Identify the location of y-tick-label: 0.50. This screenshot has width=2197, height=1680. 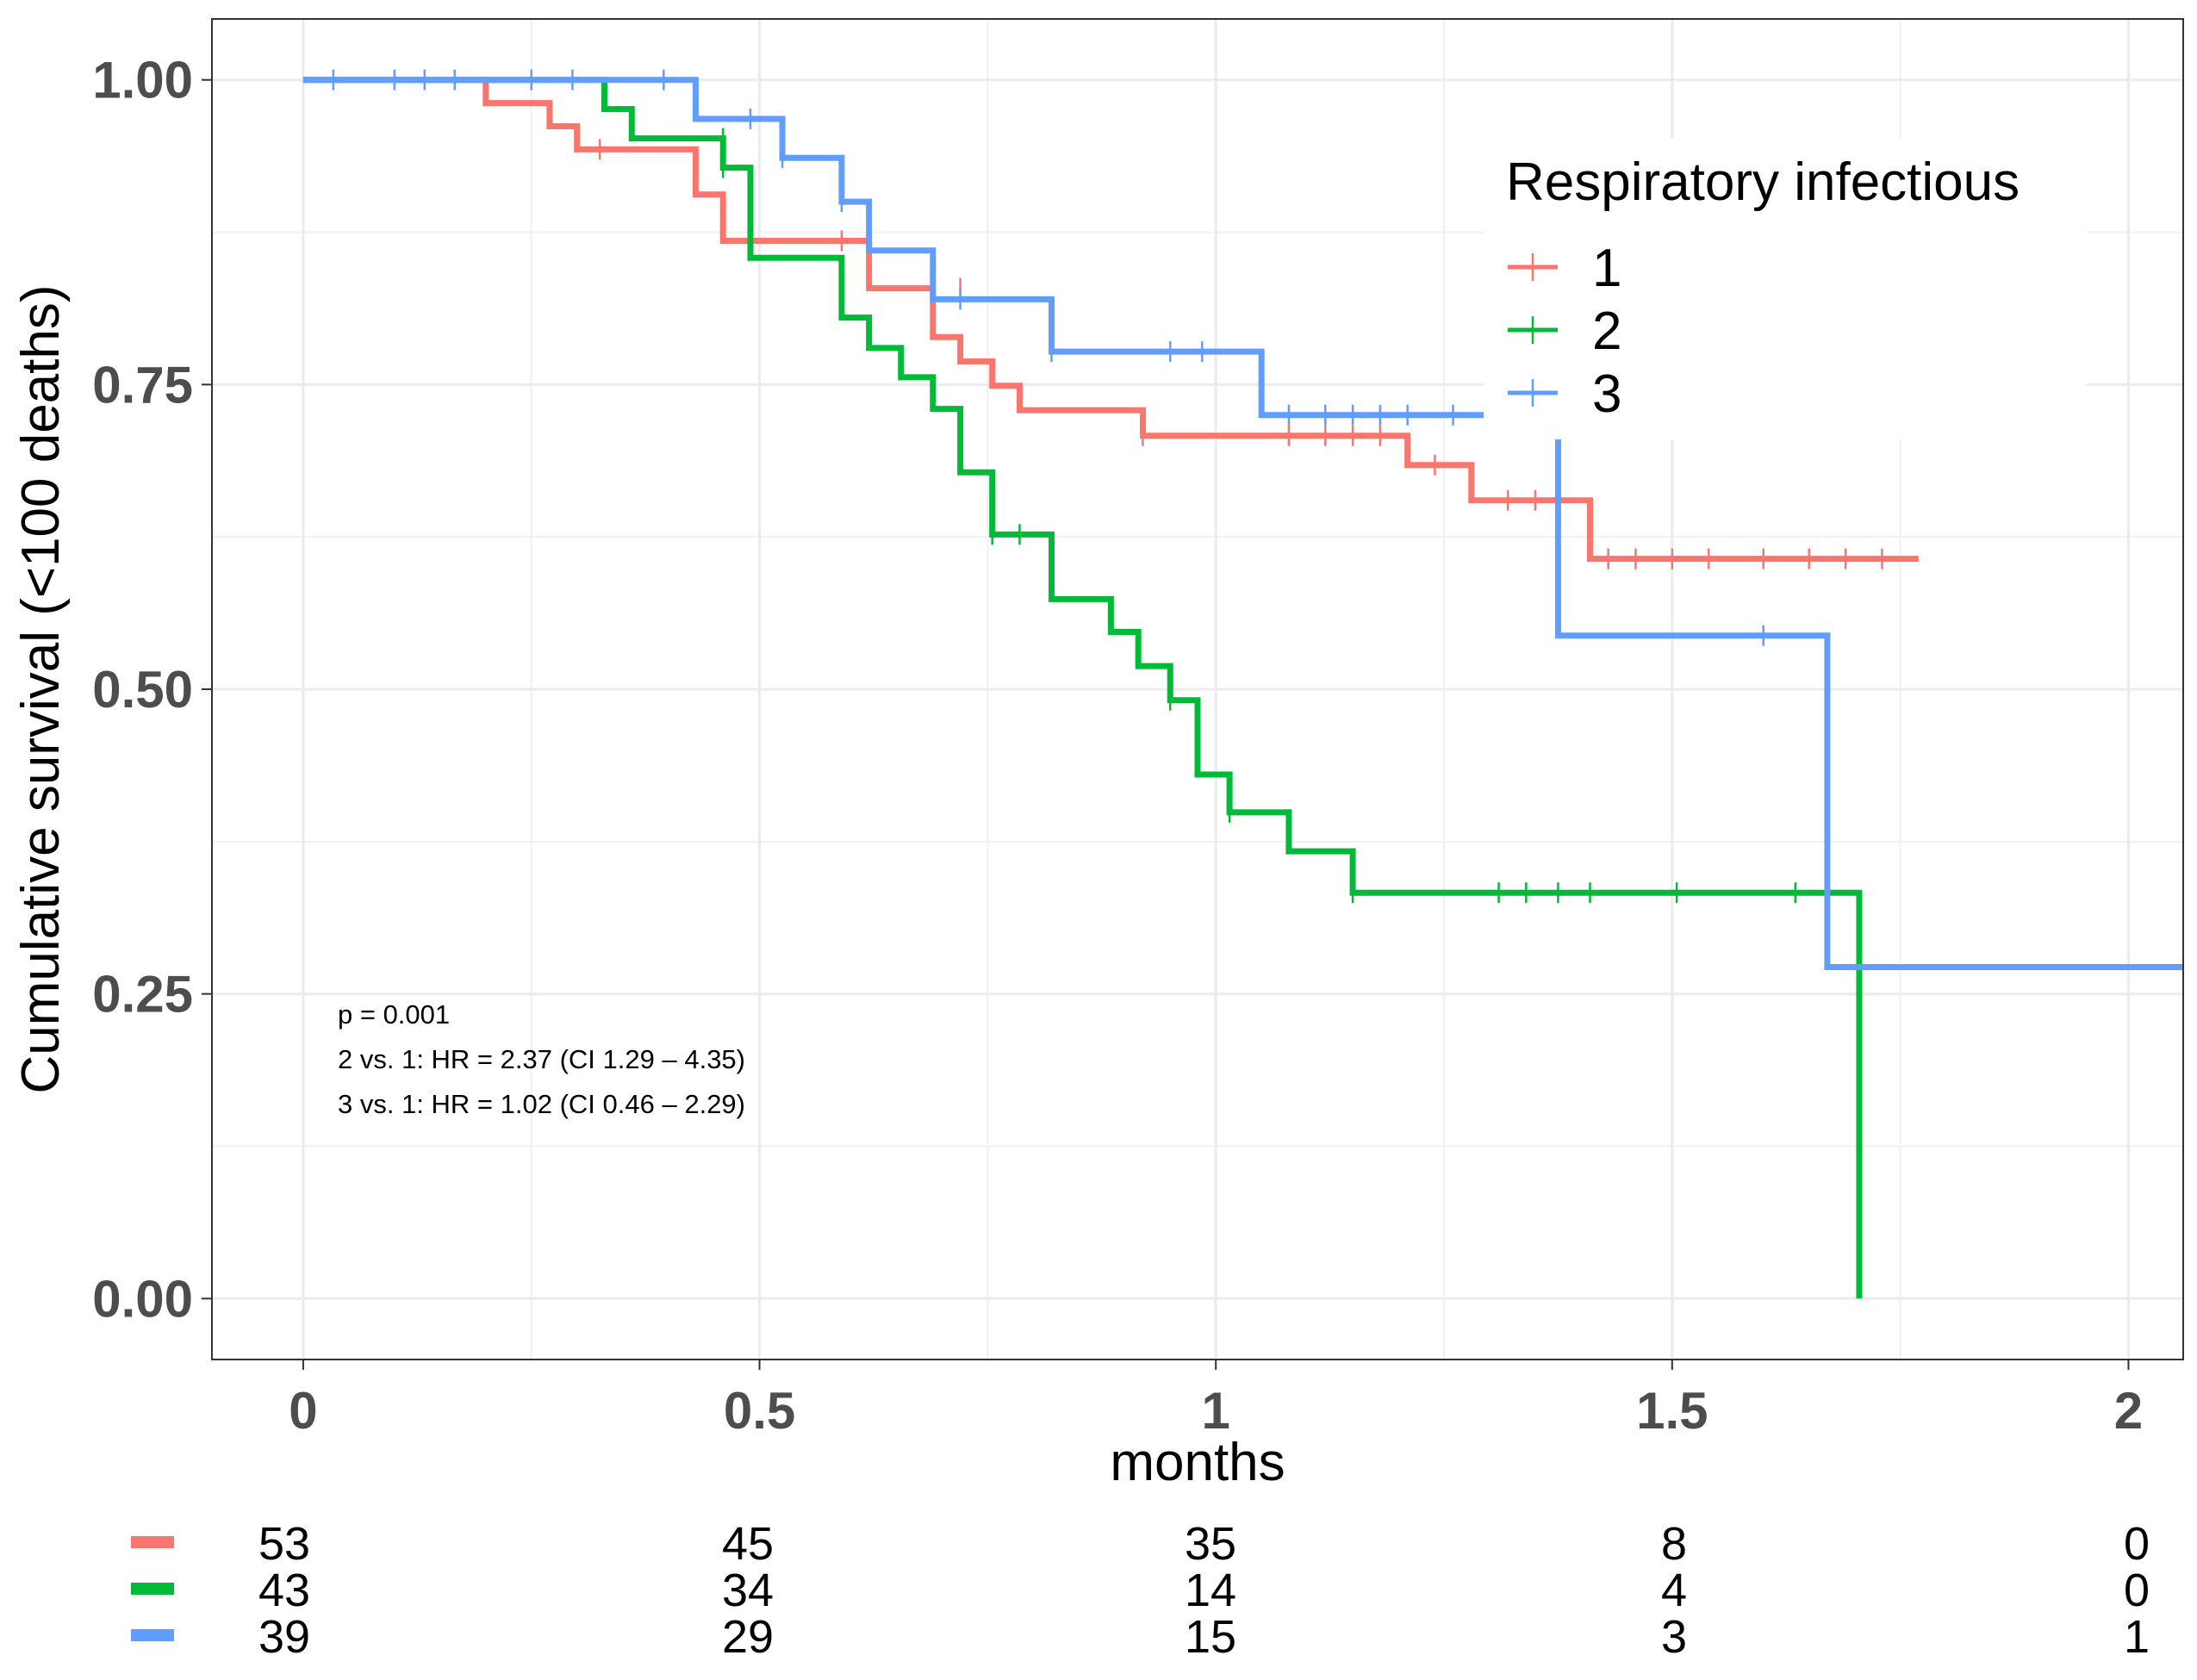
(143, 690).